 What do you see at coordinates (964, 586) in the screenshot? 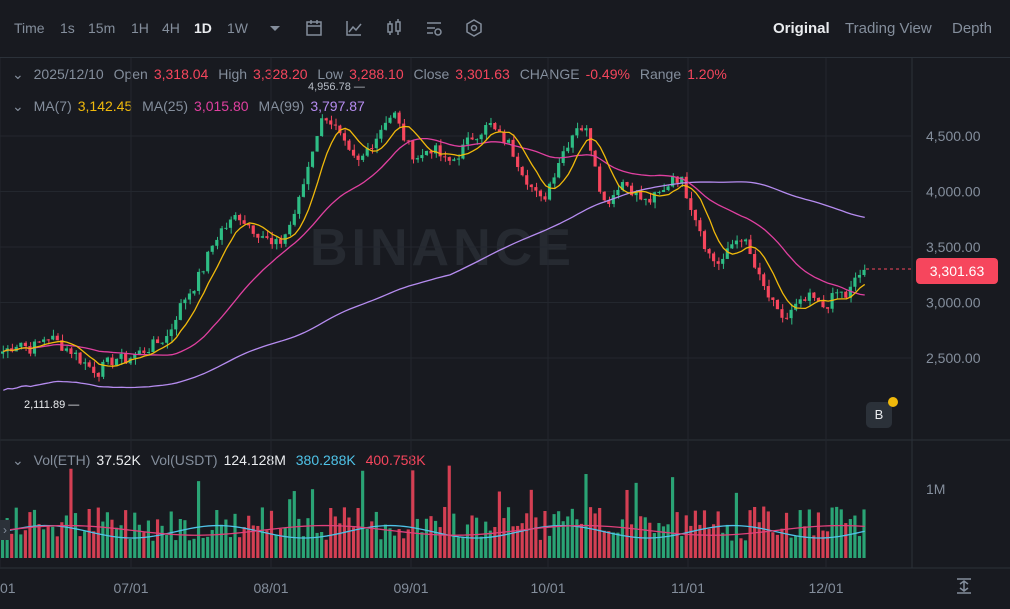
I see `fit-axis-icon` at bounding box center [964, 586].